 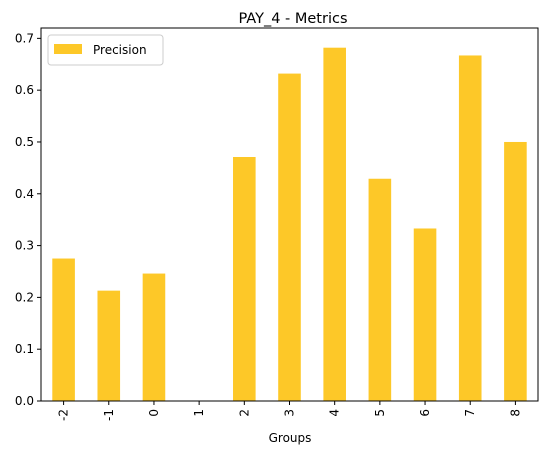 I want to click on legend-label-precision: Precision, so click(x=120, y=50).